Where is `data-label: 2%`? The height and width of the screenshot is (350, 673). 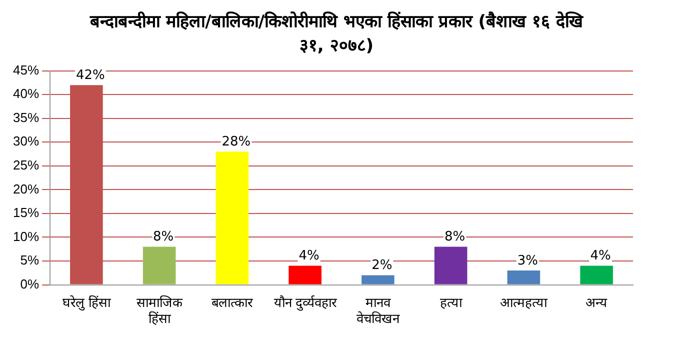 data-label: 2% is located at coordinates (382, 266).